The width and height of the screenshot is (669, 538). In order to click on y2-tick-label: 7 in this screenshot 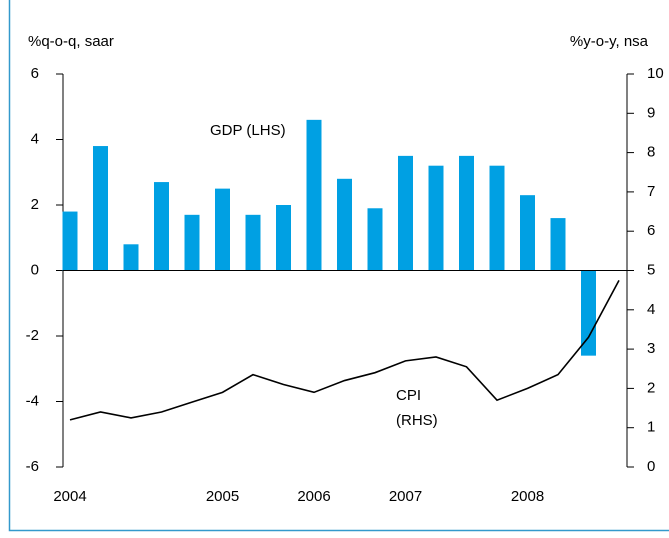, I will do `click(651, 191)`.